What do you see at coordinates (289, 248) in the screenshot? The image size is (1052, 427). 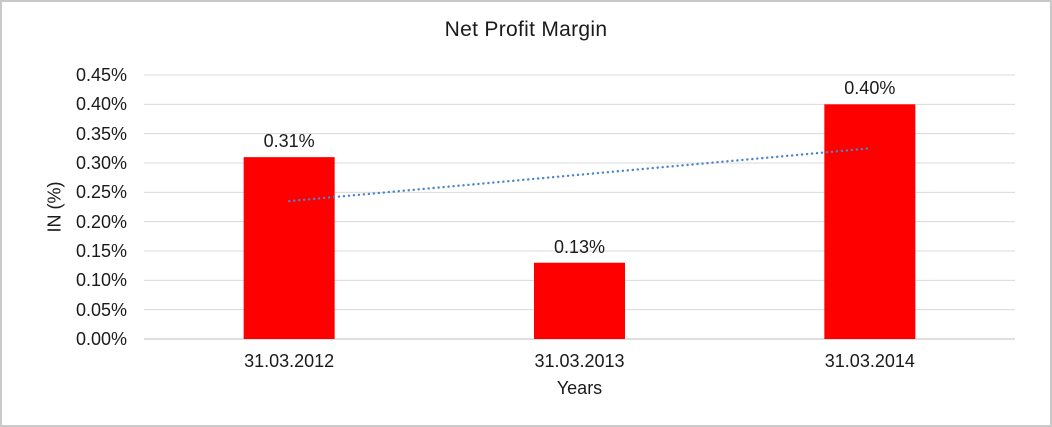 I see `bar-31.03.2012` at bounding box center [289, 248].